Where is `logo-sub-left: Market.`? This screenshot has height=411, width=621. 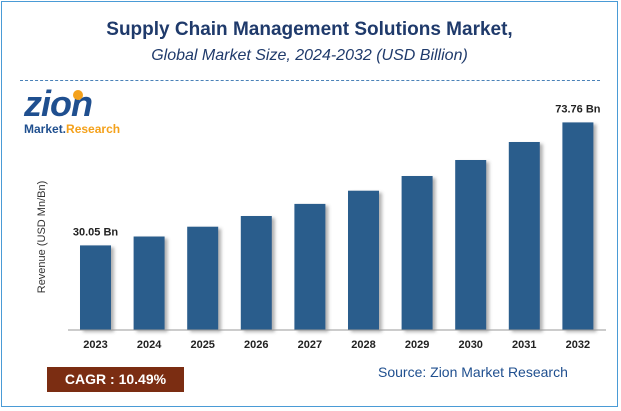
logo-sub-left: Market. is located at coordinates (45, 129).